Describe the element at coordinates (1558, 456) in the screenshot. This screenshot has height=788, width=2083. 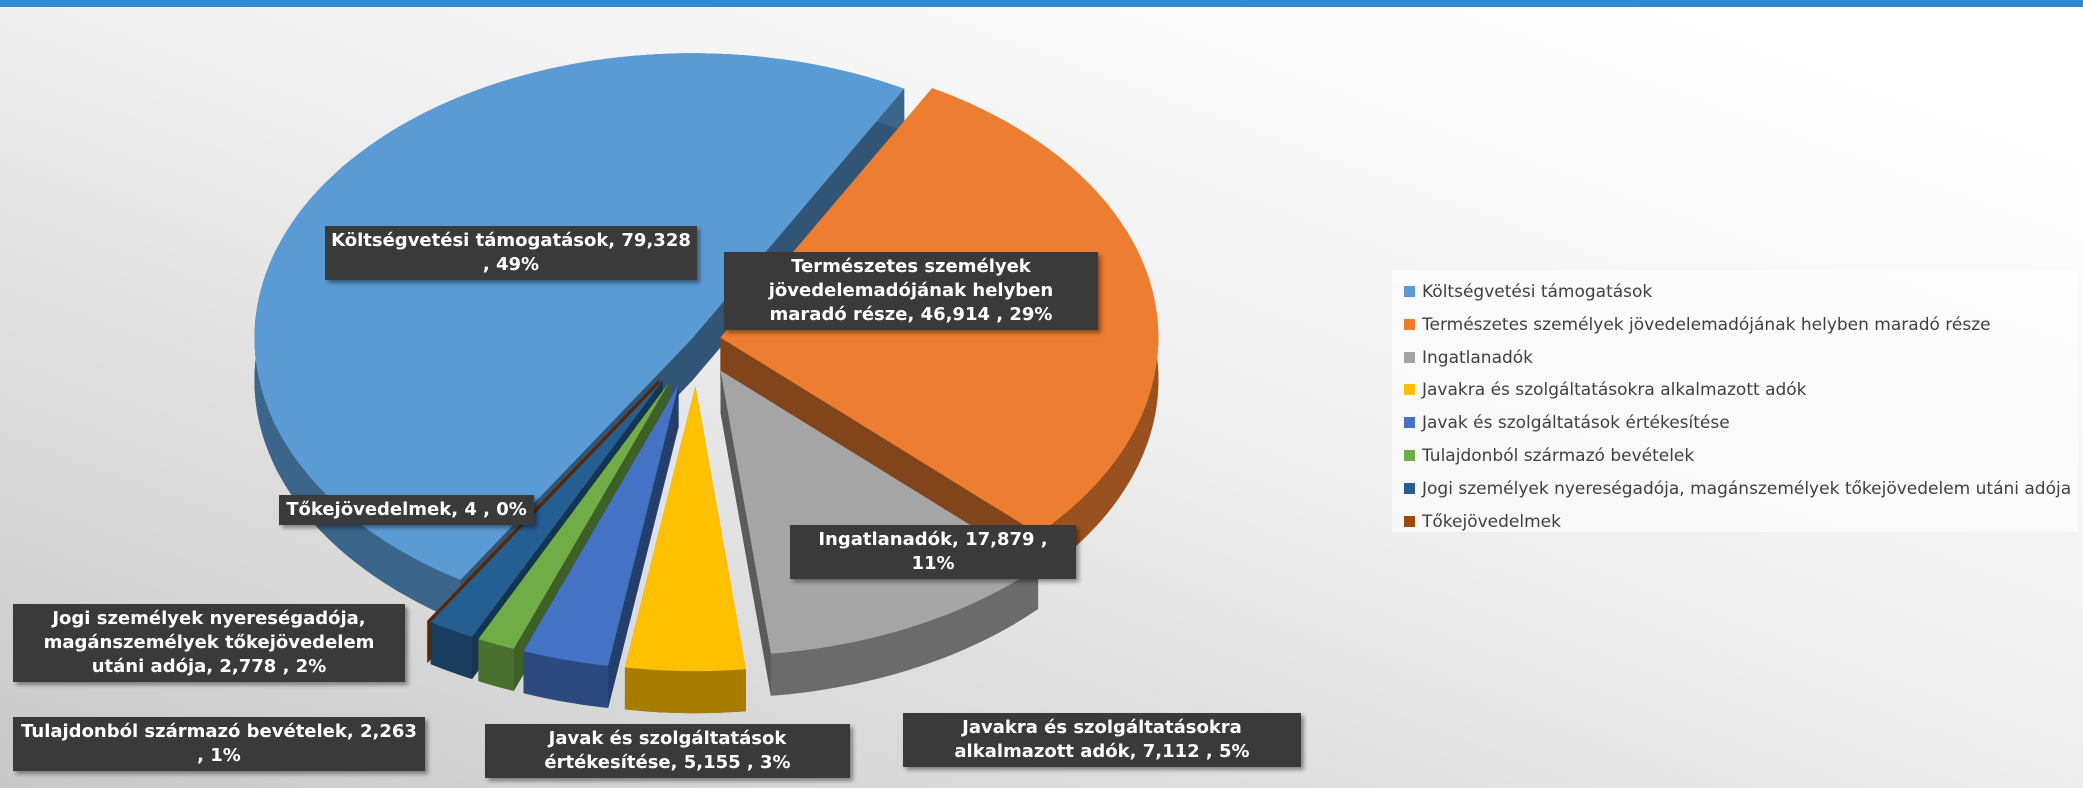
I see `legend-label: Tulajdonból származó bevételek` at that location.